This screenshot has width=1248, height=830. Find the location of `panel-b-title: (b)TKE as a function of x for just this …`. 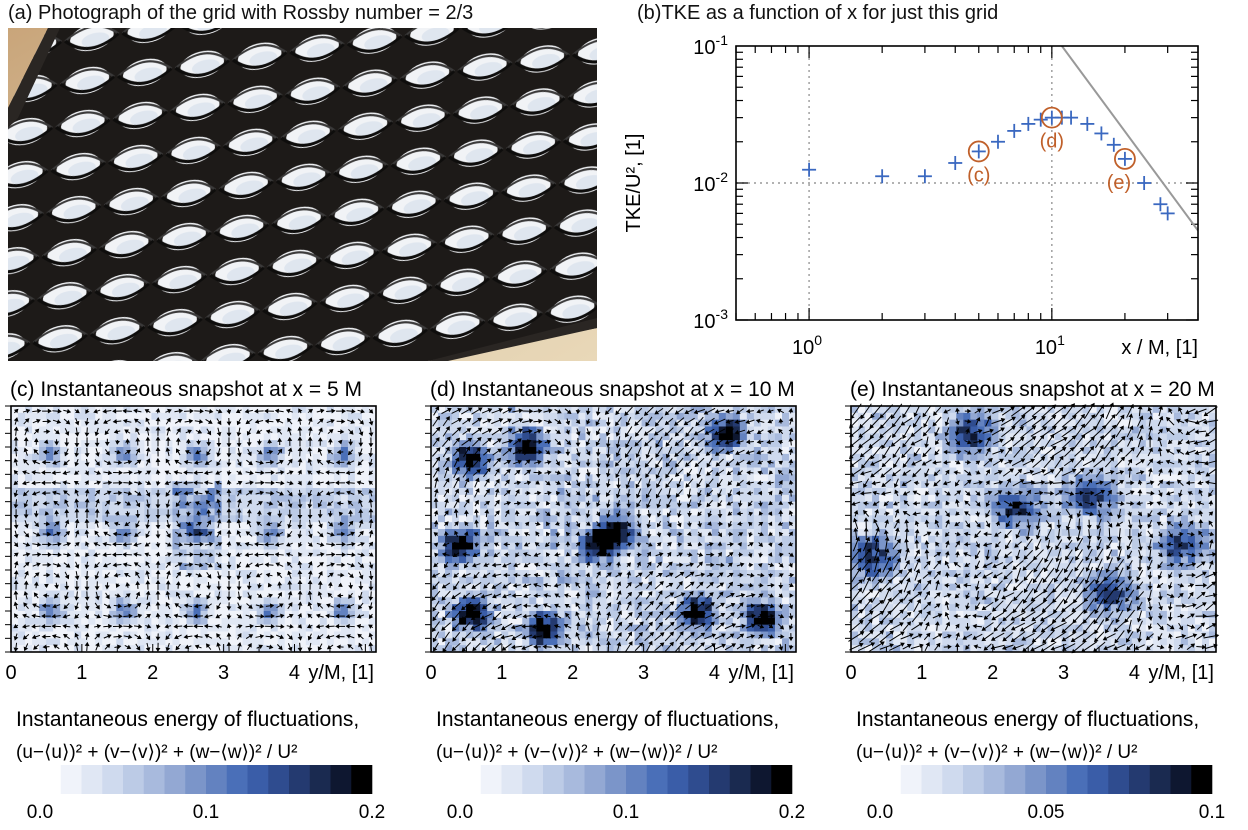

panel-b-title: (b)TKE as a function of x for just this … is located at coordinates (817, 13).